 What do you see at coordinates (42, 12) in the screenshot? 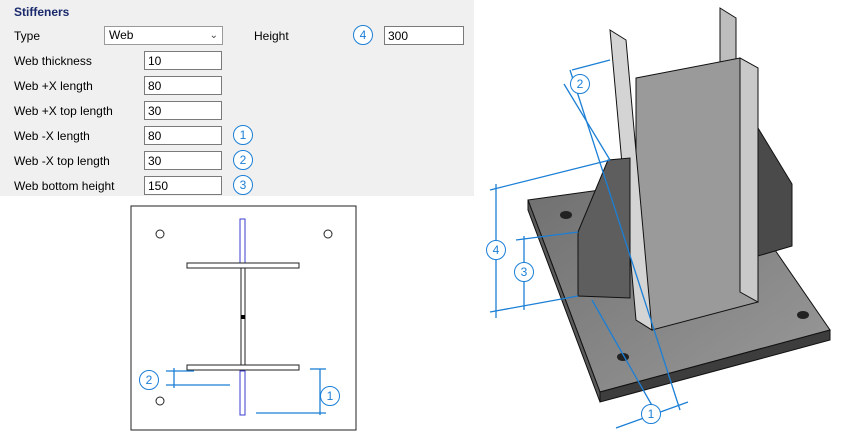
I see `section-title: Stiffeners` at bounding box center [42, 12].